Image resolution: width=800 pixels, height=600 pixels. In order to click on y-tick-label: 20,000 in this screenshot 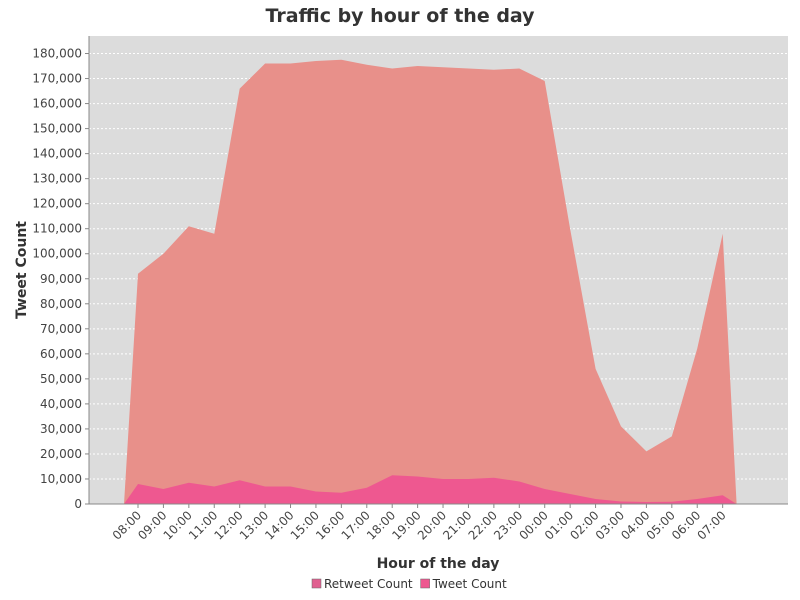, I will do `click(61, 454)`.